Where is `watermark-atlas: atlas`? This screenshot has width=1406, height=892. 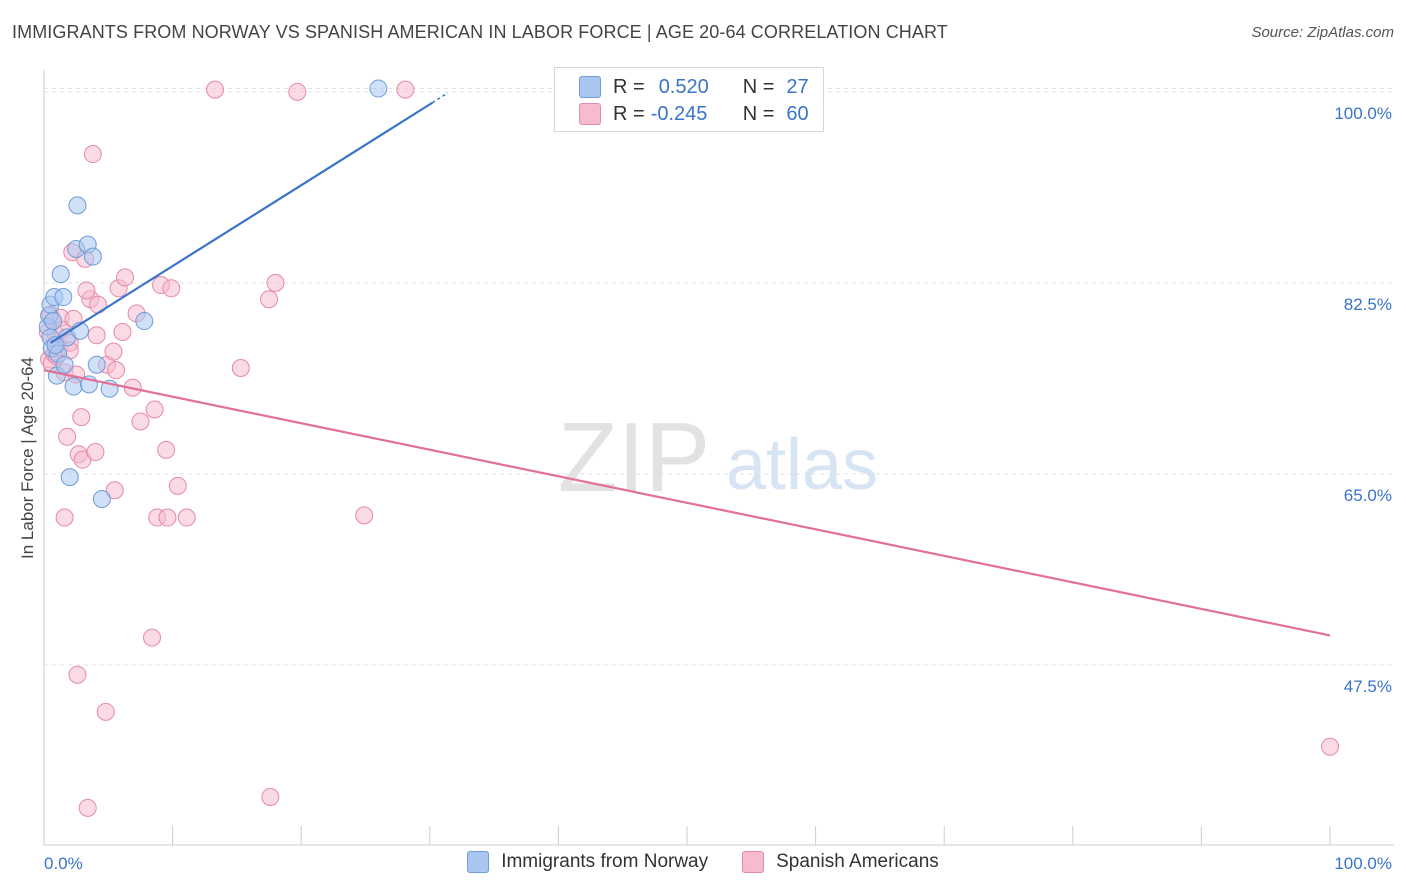 watermark-atlas: atlas is located at coordinates (802, 465).